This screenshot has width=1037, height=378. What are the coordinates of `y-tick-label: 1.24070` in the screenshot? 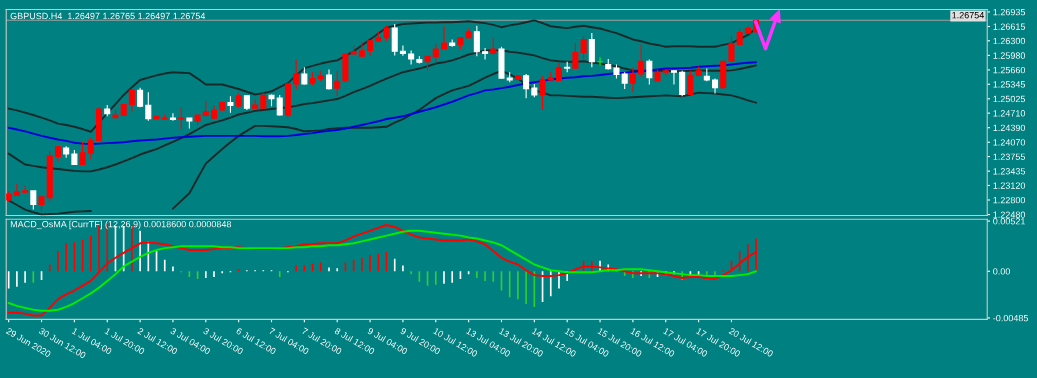 It's located at (1009, 142).